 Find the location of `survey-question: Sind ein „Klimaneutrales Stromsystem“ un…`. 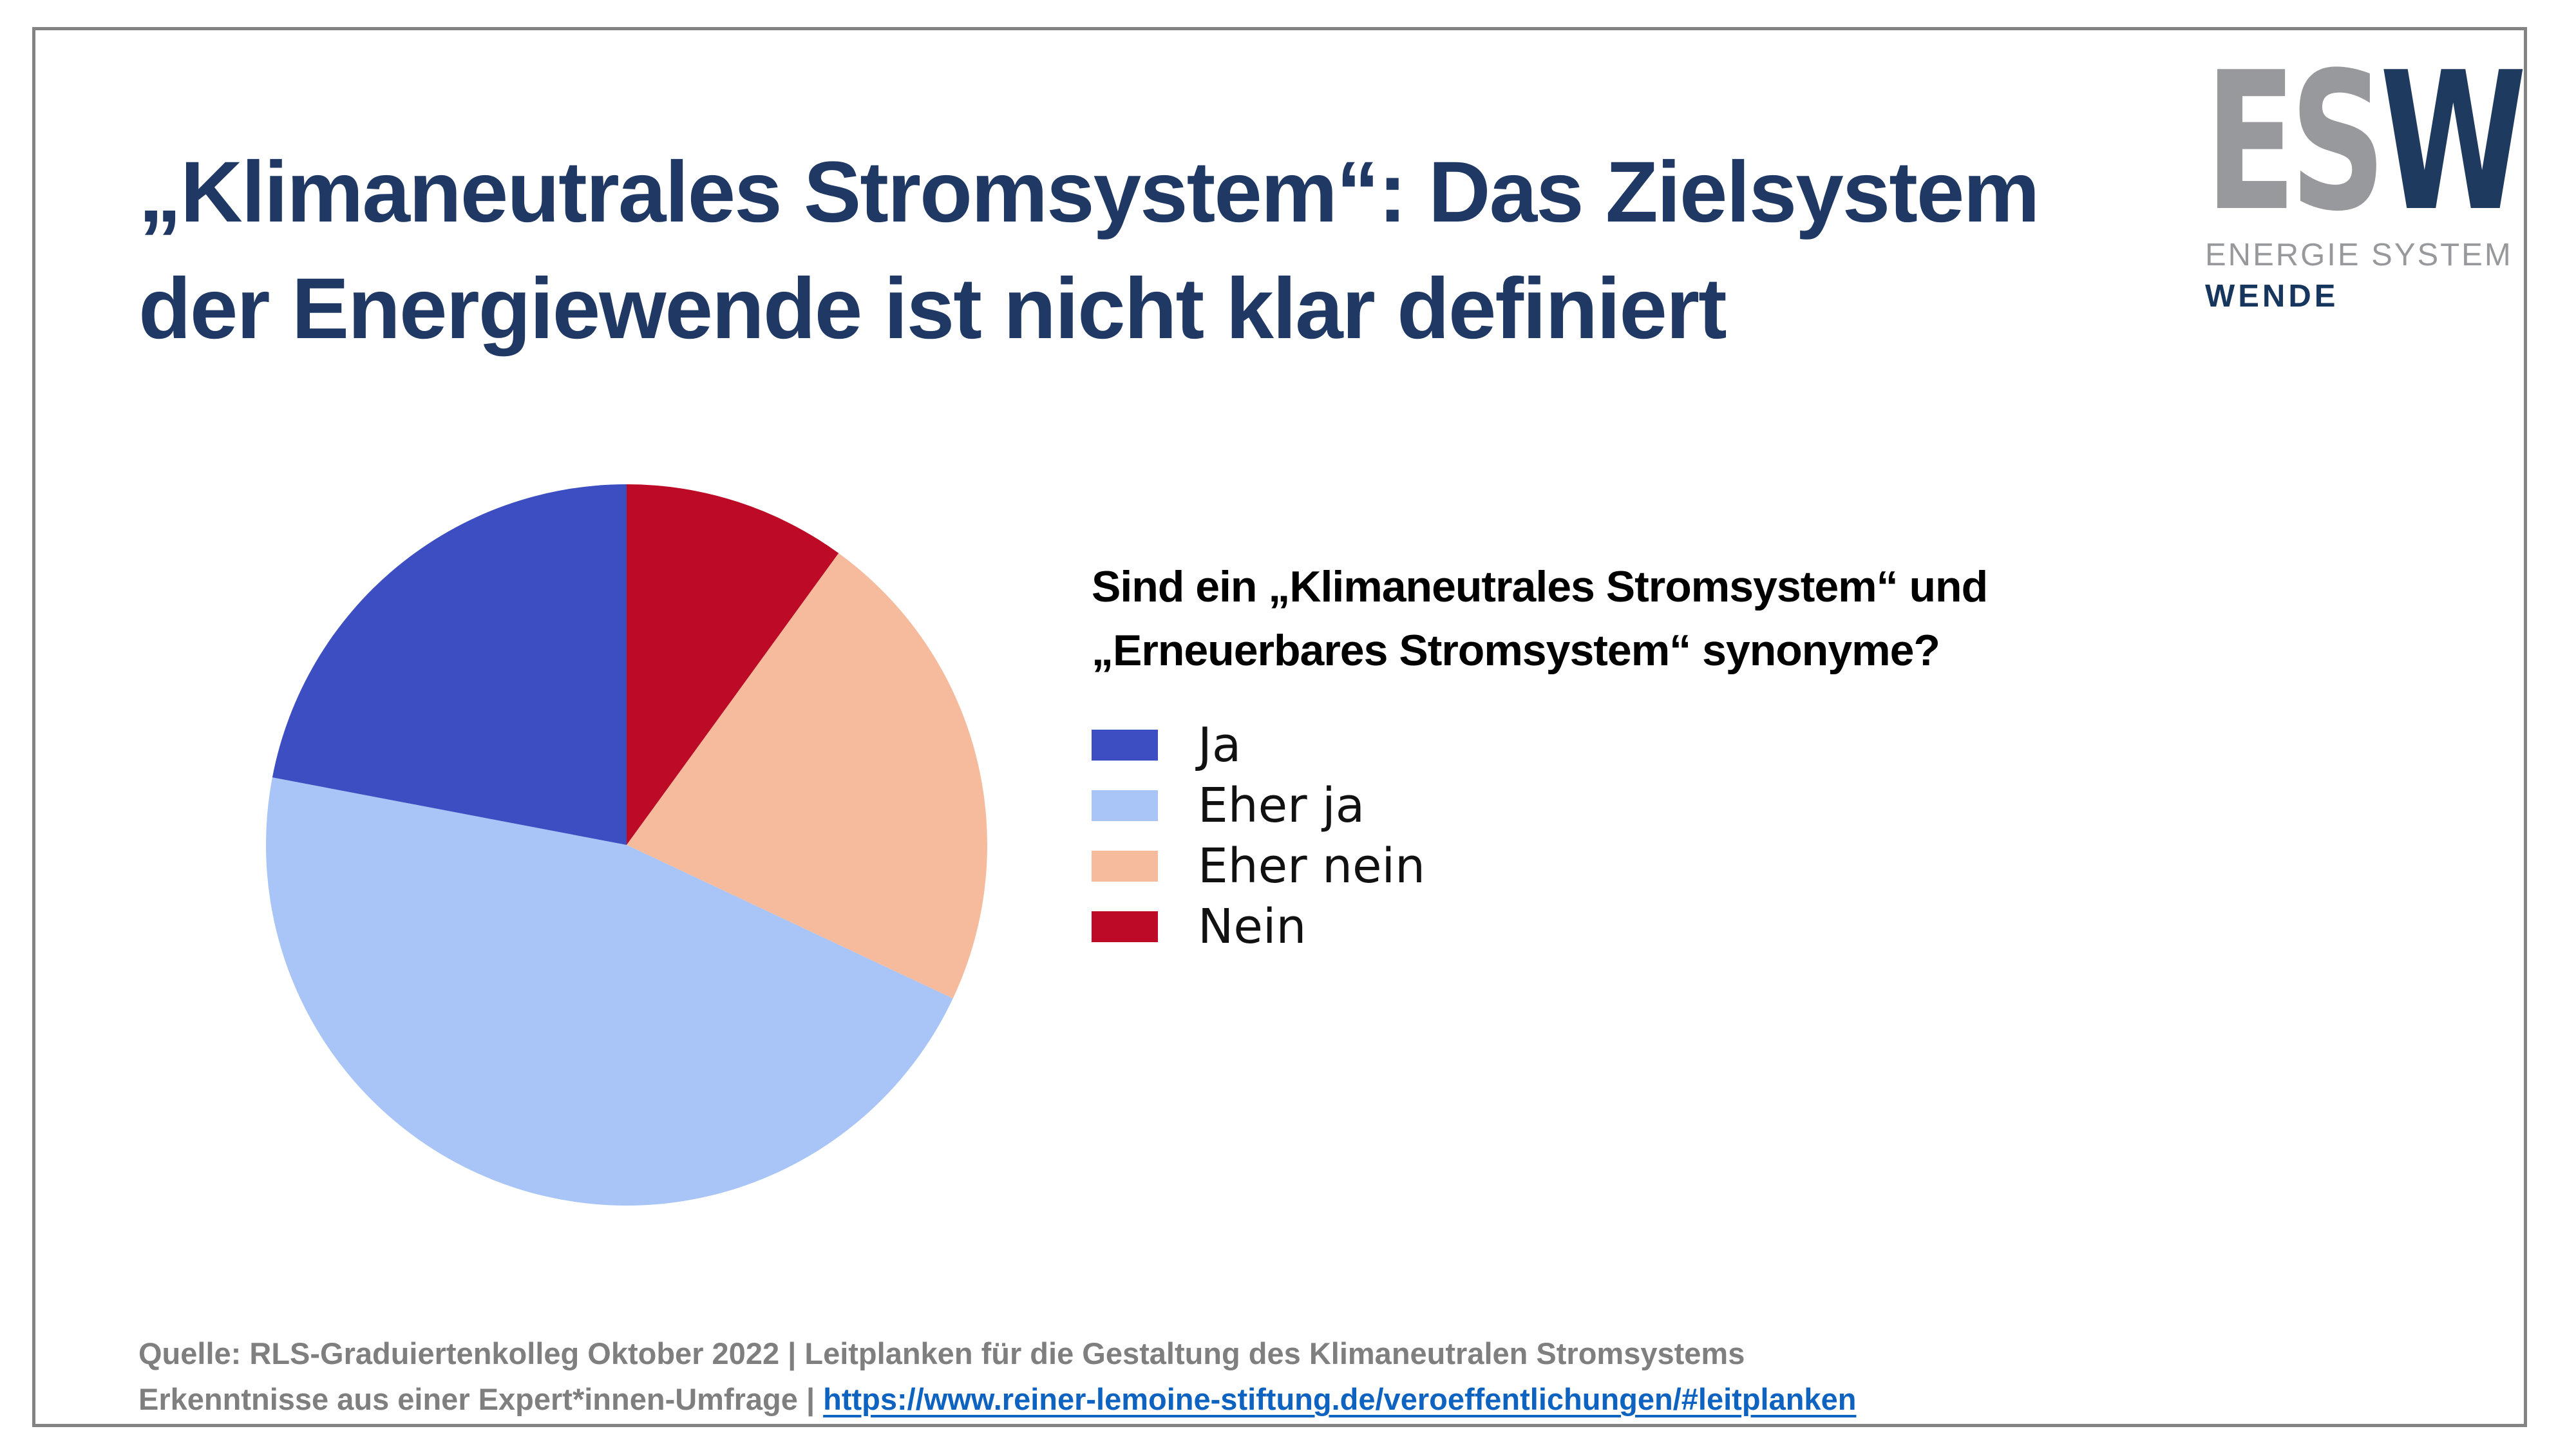

survey-question: Sind ein „Klimaneutrales Stromsystem“ un… is located at coordinates (1704, 619).